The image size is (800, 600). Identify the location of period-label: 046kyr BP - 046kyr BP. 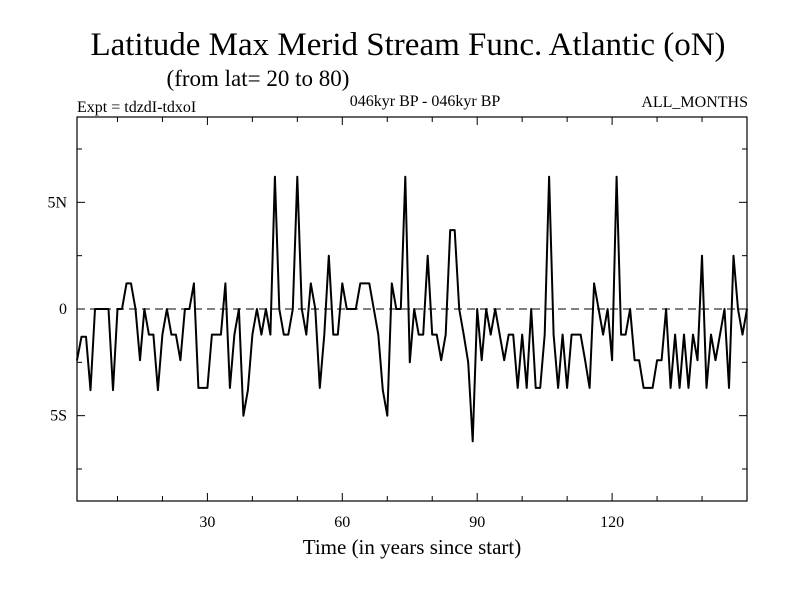
(425, 101).